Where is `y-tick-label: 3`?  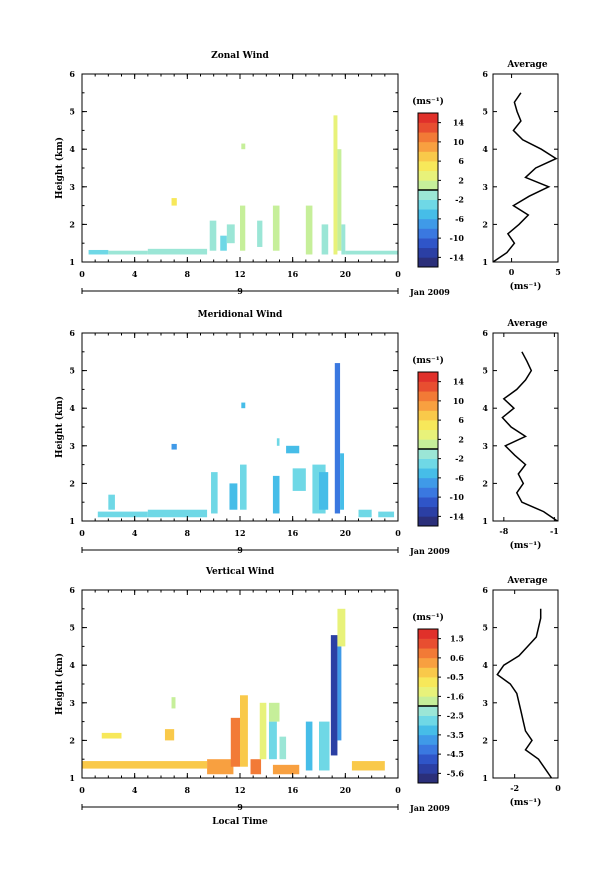
y-tick-label: 3 is located at coordinates (72, 187).